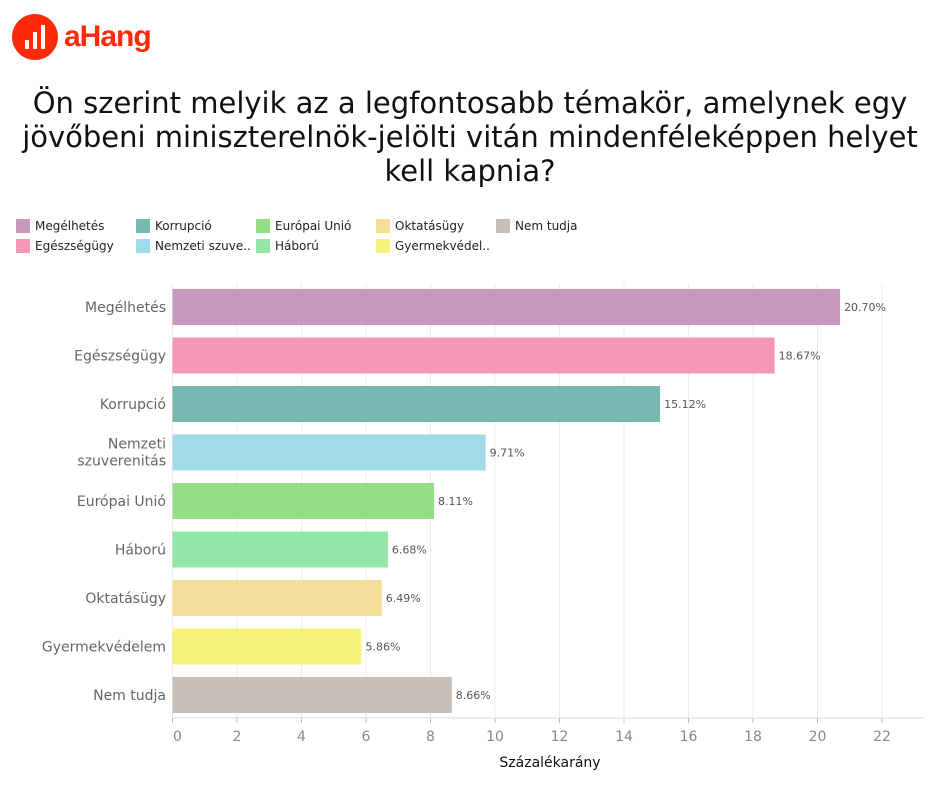 The height and width of the screenshot is (788, 940). What do you see at coordinates (177, 737) in the screenshot?
I see `x-tick-label: 0` at bounding box center [177, 737].